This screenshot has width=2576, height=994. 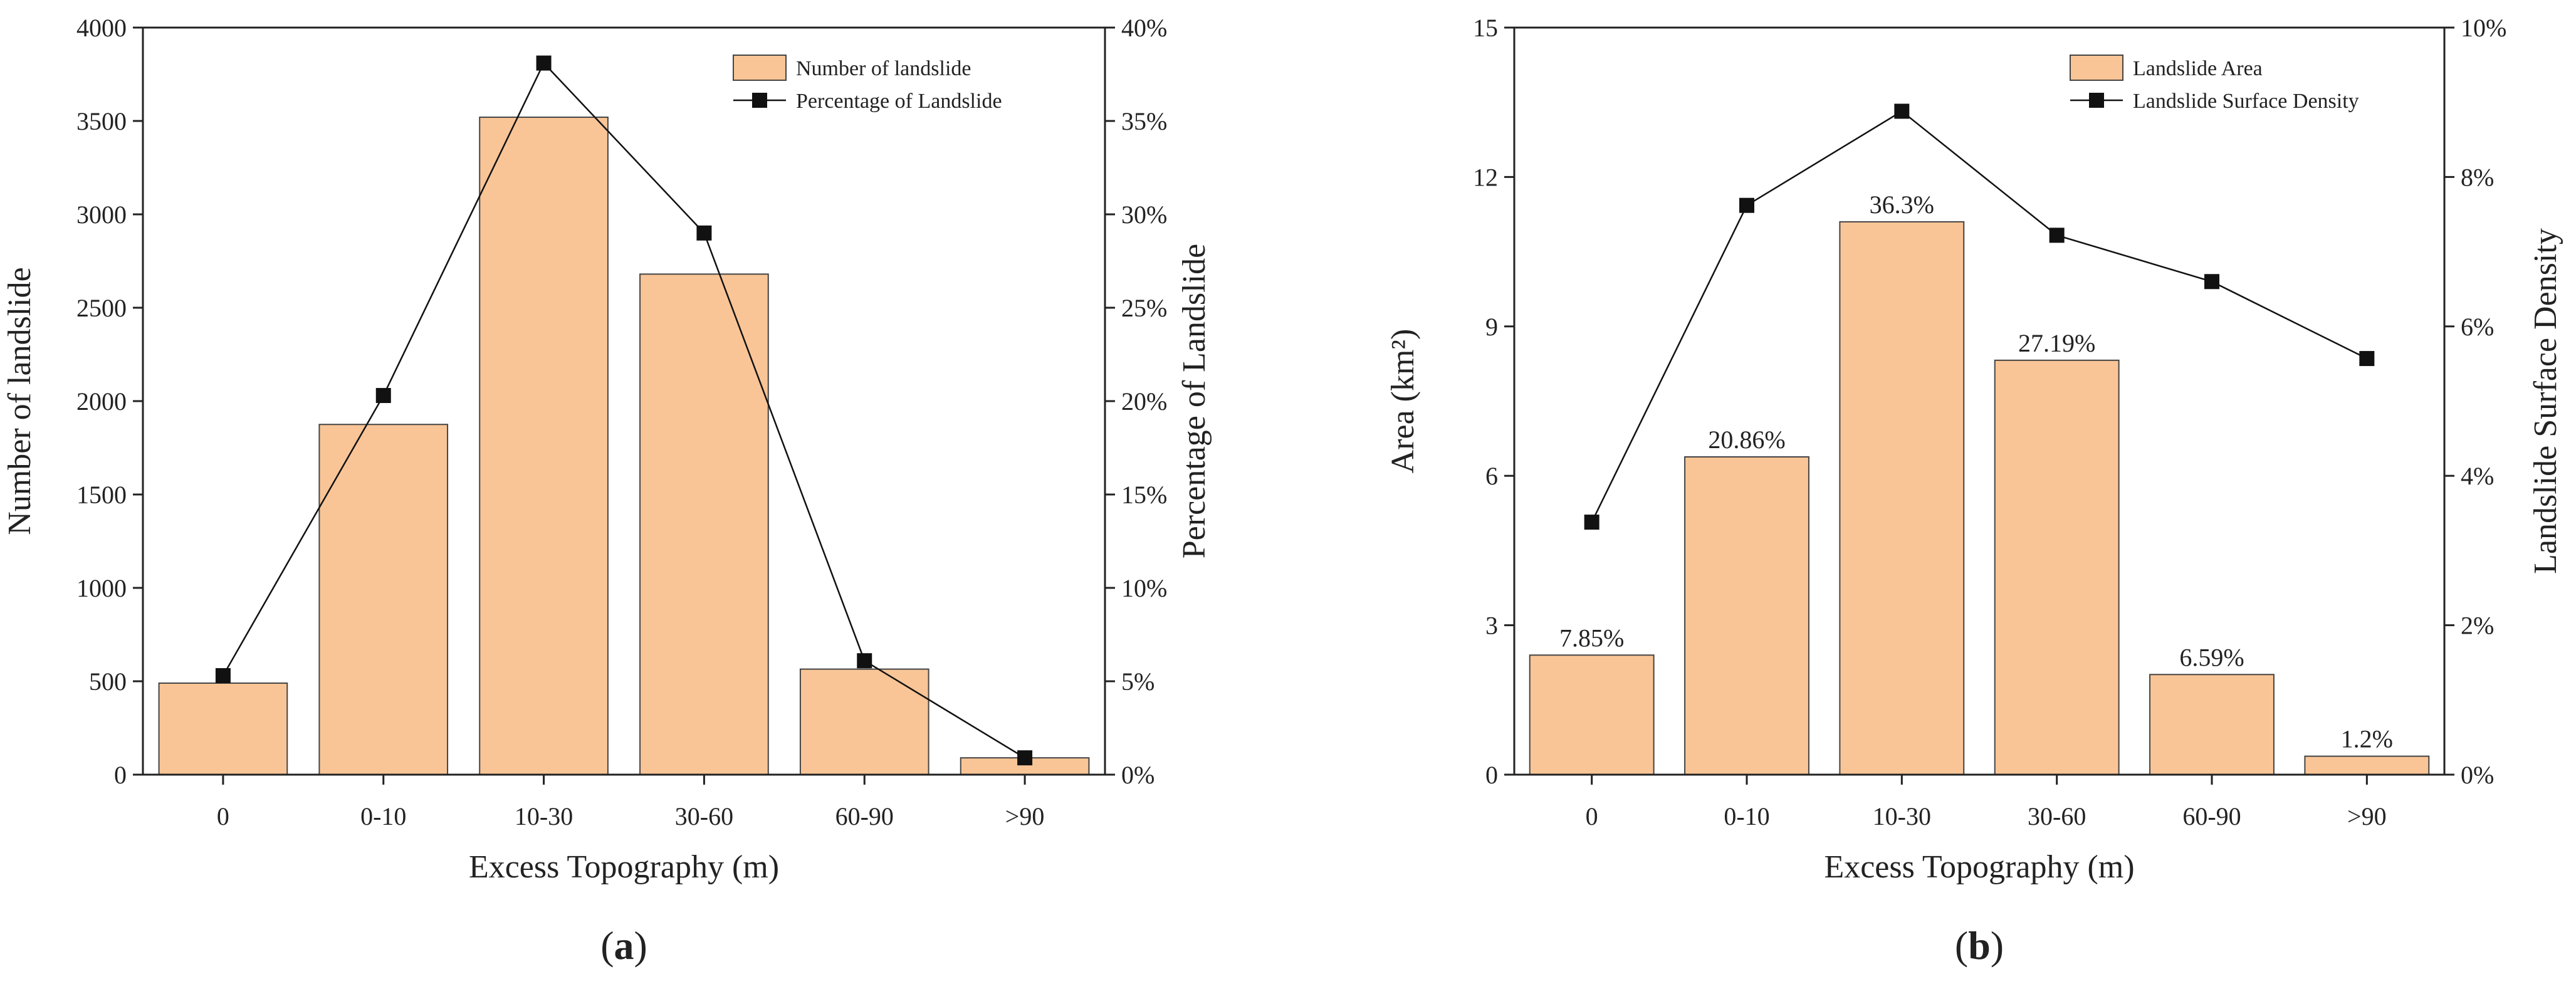 I want to click on left-tick-label: 3, so click(x=1491, y=626).